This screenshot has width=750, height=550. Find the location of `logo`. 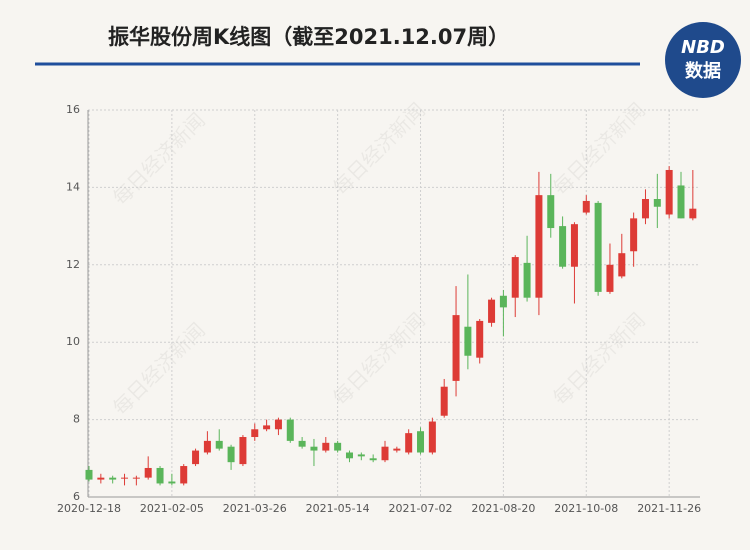

logo is located at coordinates (703, 60).